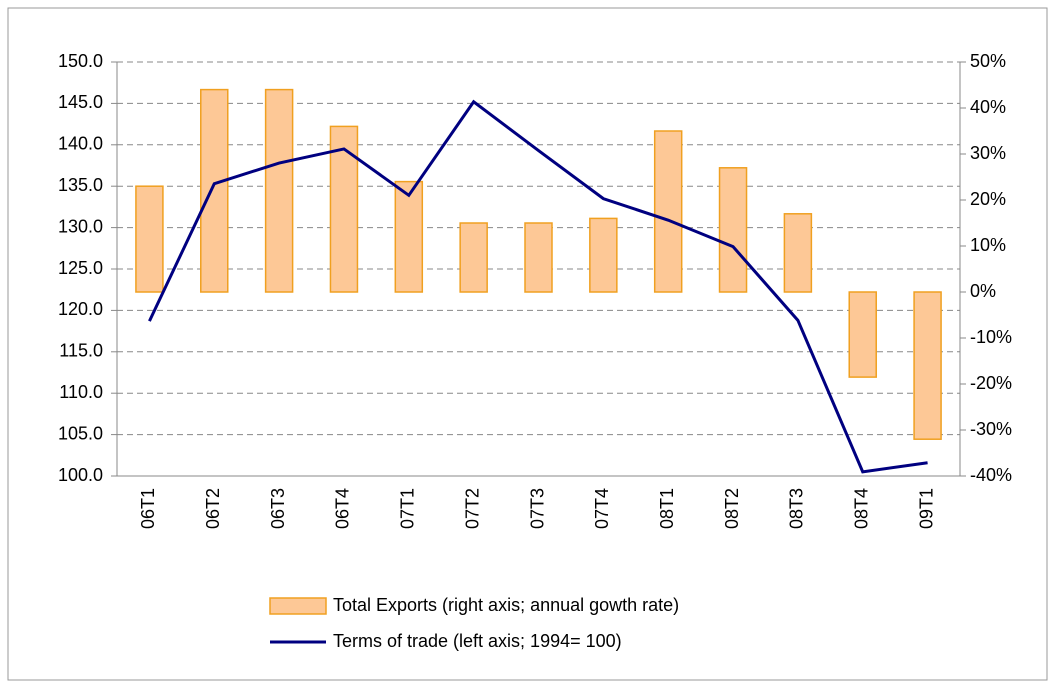  What do you see at coordinates (80, 475) in the screenshot?
I see `y-tick-label: 100.0` at bounding box center [80, 475].